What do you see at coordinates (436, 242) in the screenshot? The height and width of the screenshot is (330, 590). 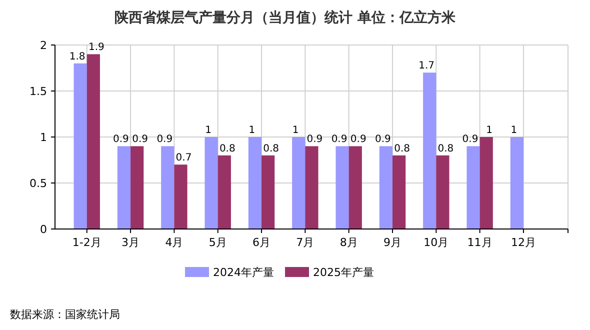 I see `x-tick-label: 10月` at bounding box center [436, 242].